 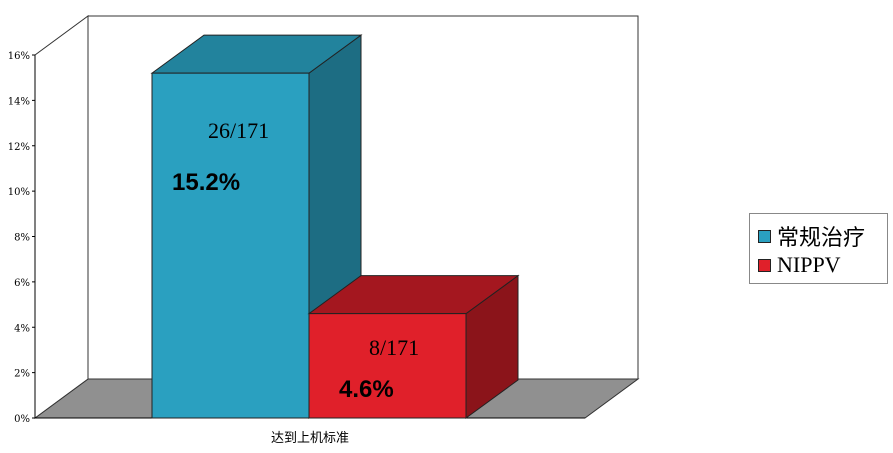 I want to click on y-tick-label: 10%, so click(x=19, y=192).